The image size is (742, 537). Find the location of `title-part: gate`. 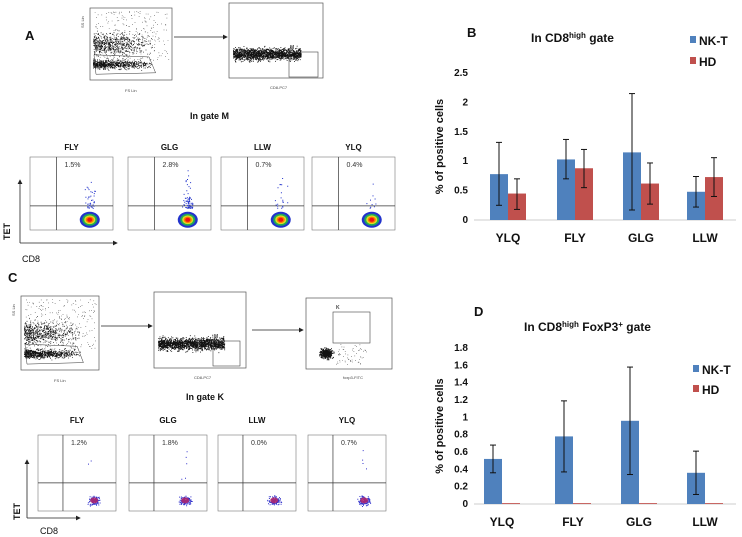

title-part: gate is located at coordinates (637, 327).